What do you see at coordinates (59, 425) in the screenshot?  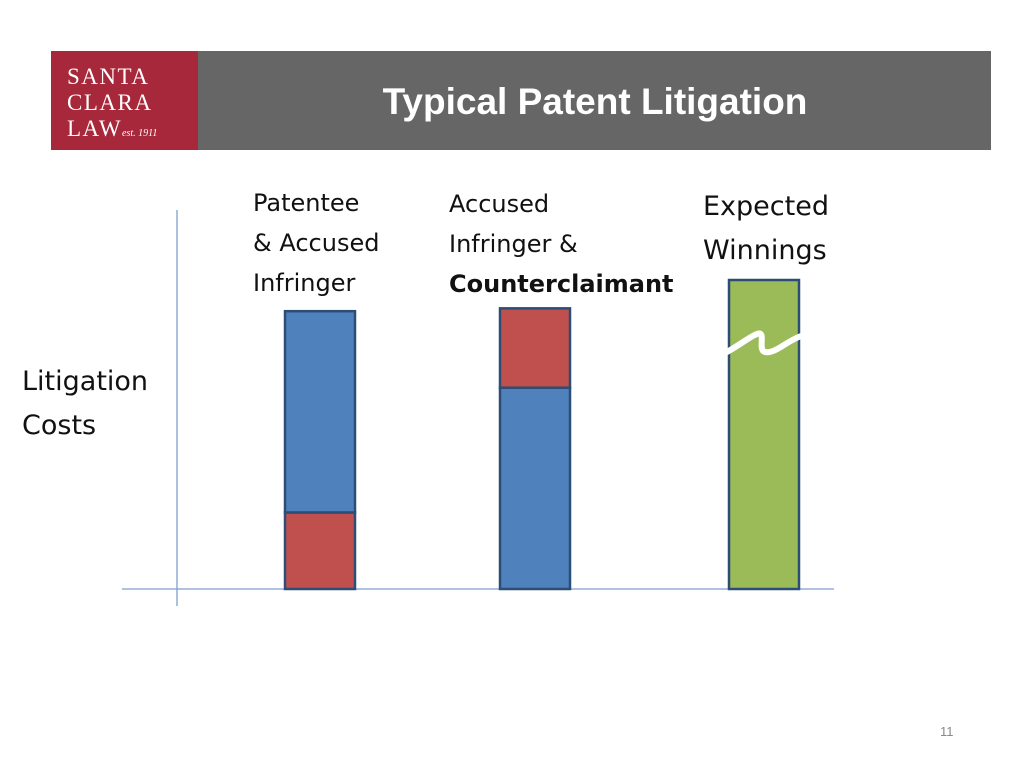 I see `y-axis-label-line: Costs` at bounding box center [59, 425].